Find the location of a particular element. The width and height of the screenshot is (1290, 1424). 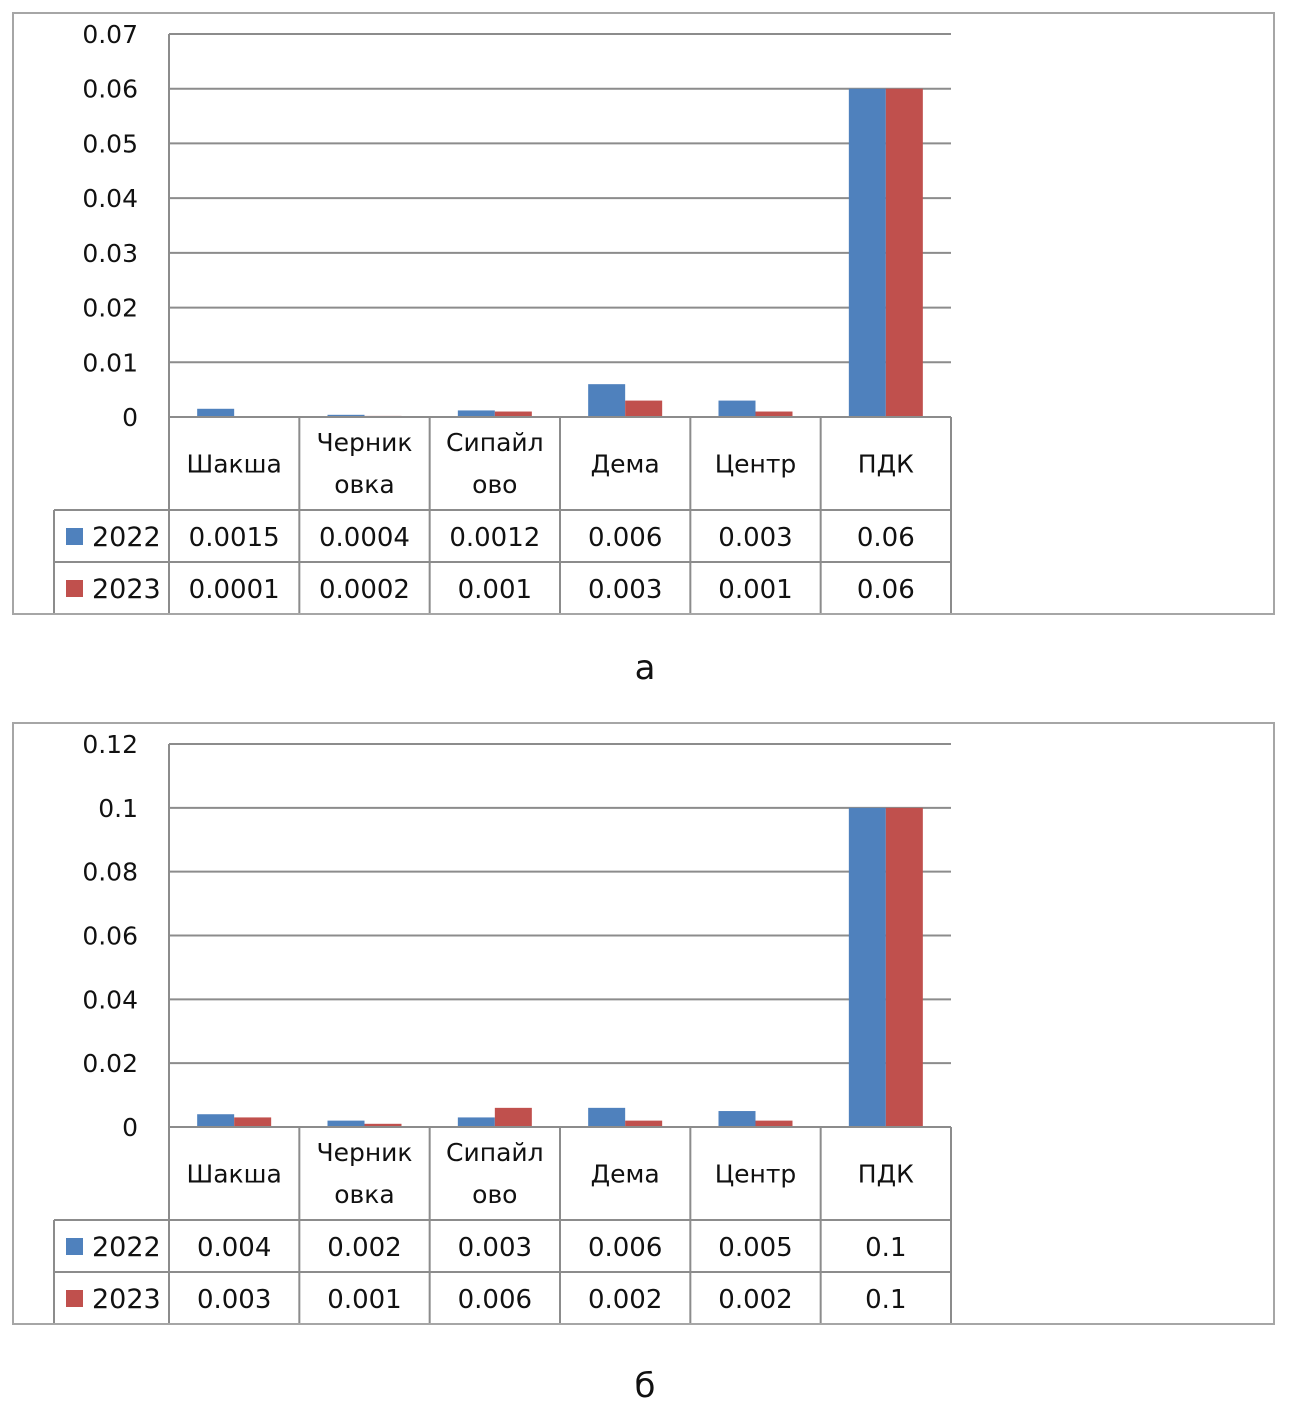

data-label: 0.0012 is located at coordinates (494, 538).